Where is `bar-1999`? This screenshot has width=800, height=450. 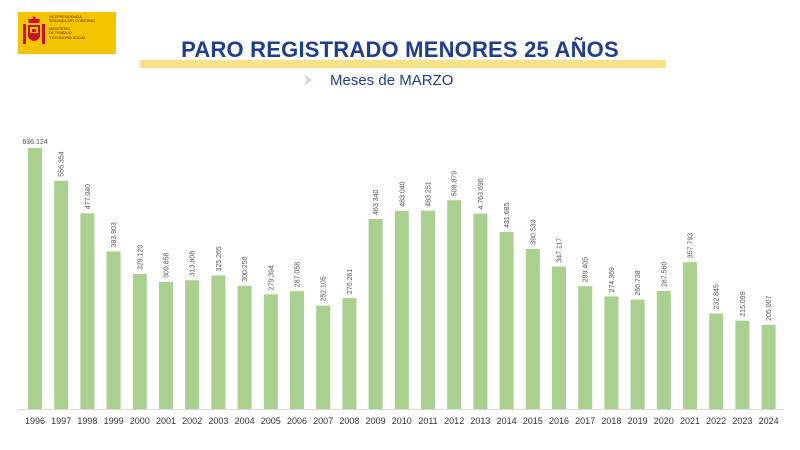 bar-1999 is located at coordinates (113, 330).